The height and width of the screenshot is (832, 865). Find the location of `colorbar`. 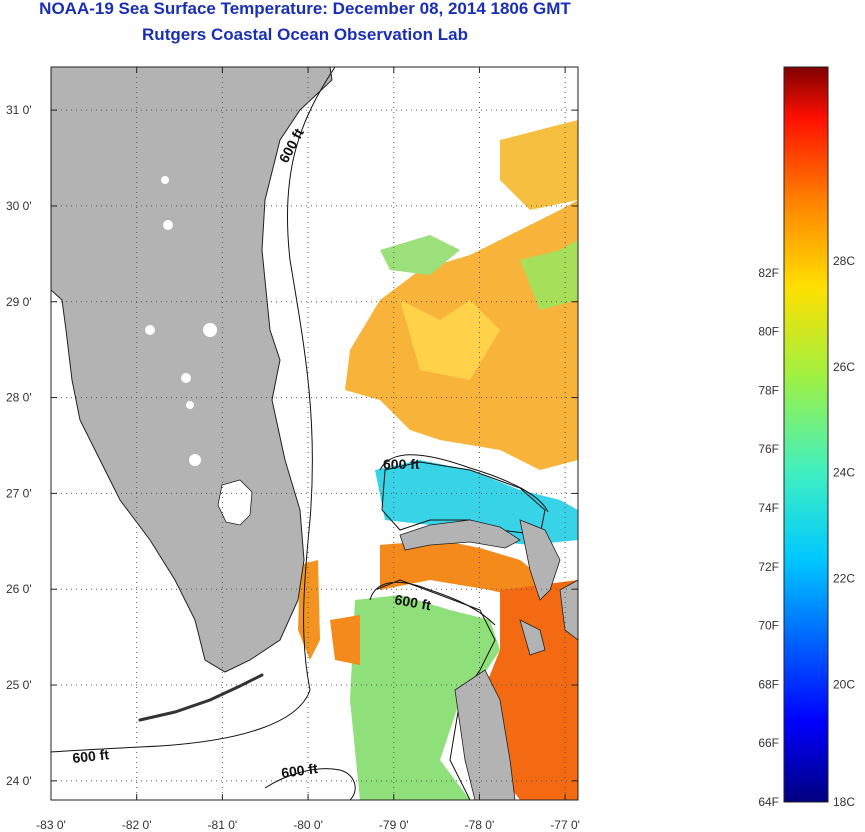

colorbar is located at coordinates (806, 434).